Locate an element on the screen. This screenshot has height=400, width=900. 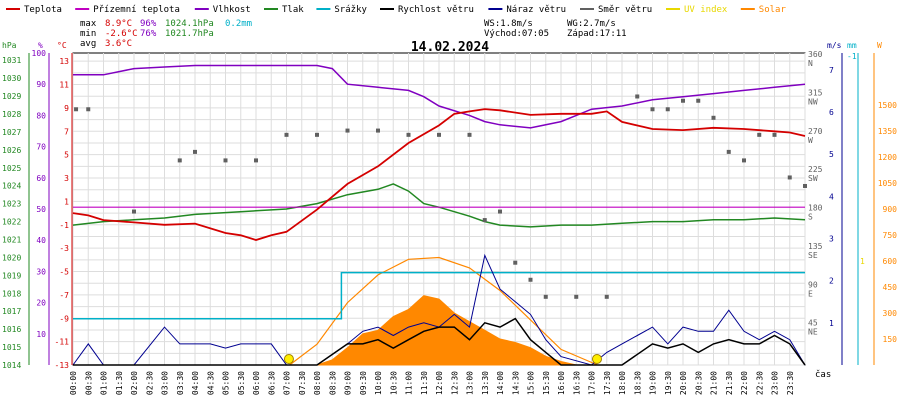
direction-tick-label: E is located at coordinates (810, 293).